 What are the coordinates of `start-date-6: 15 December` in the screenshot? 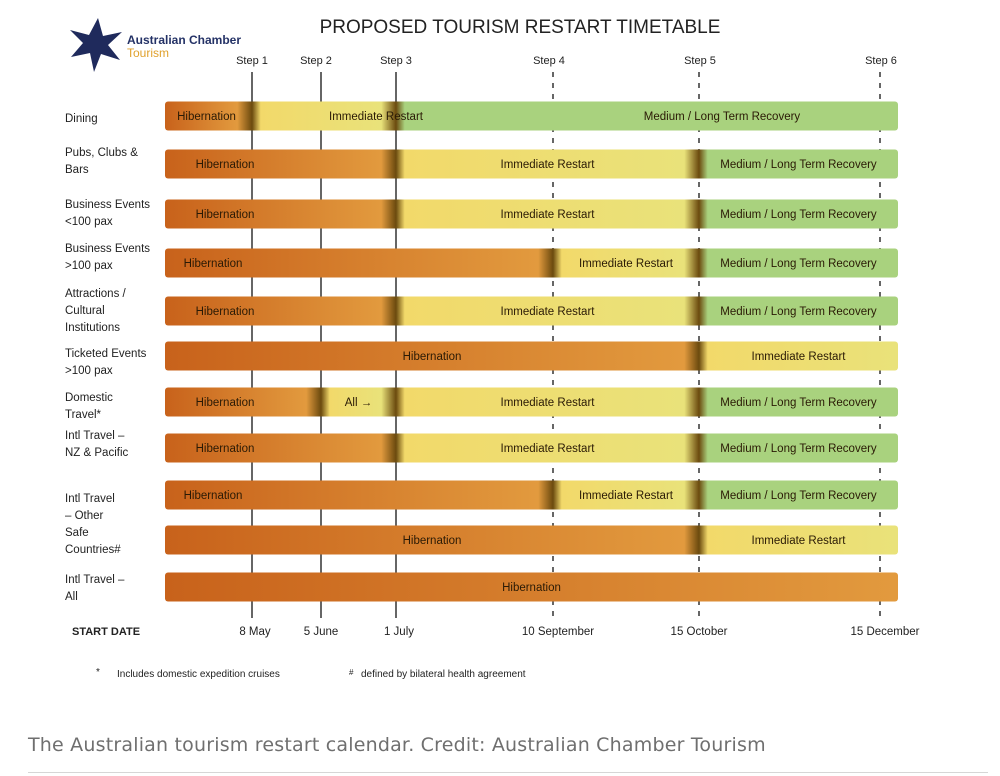 It's located at (884, 632).